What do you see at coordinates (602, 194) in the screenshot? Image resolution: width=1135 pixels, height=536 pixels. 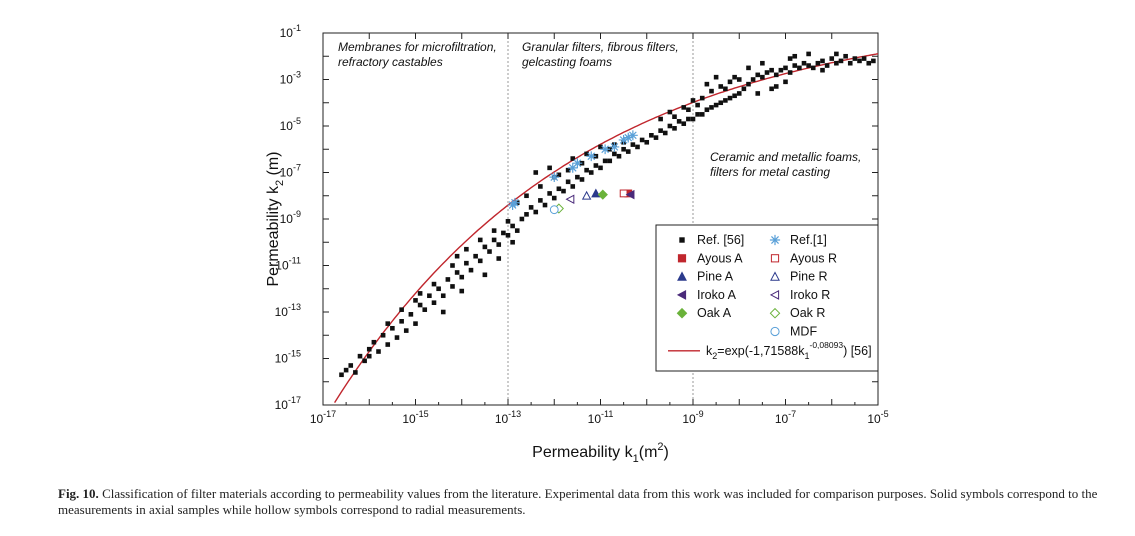 I see `point-oak-a` at bounding box center [602, 194].